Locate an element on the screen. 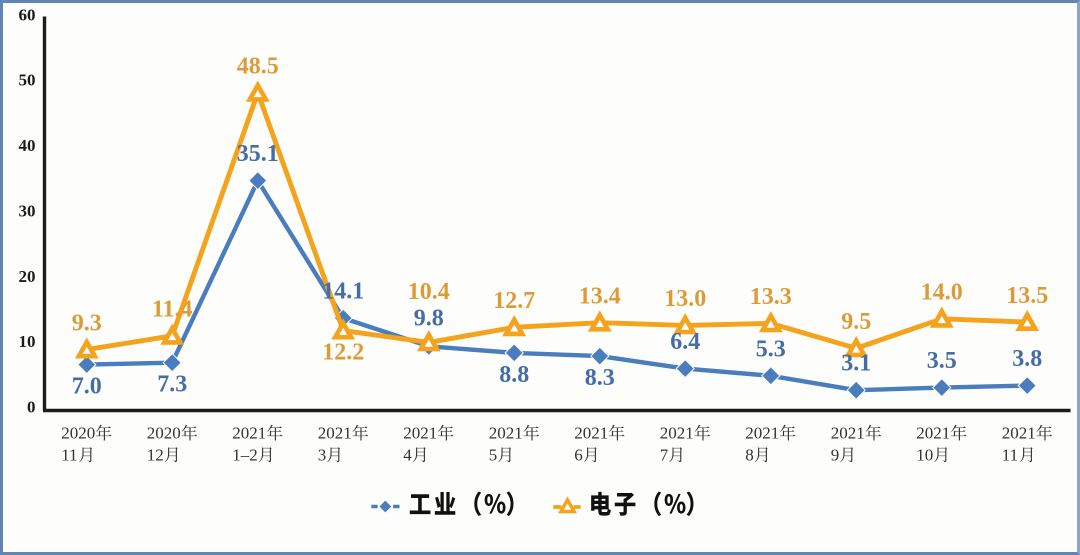 Image resolution: width=1080 pixels, height=555 pixels. svg-text: 3.5 is located at coordinates (942, 361).